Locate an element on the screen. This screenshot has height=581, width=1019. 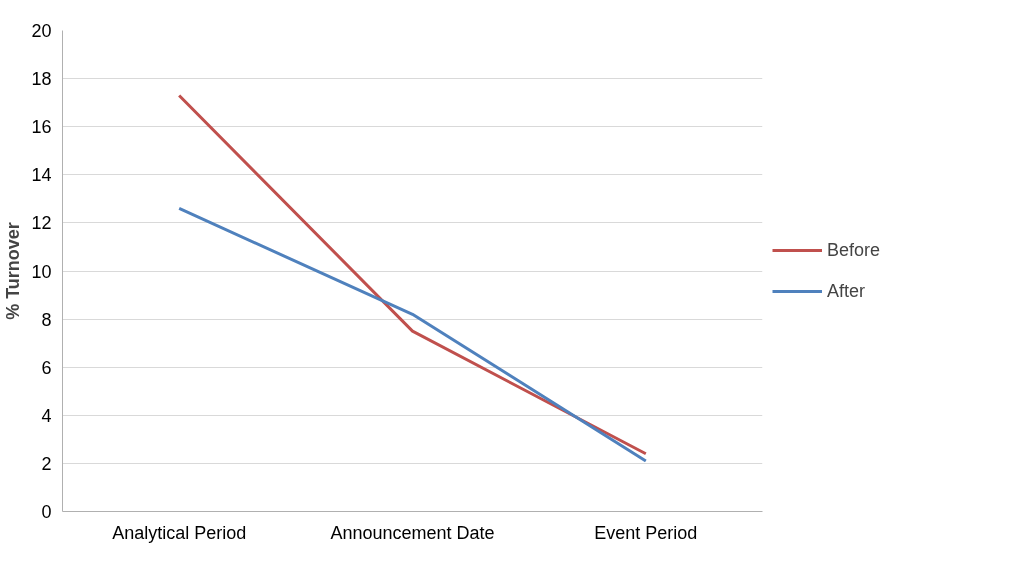
y-tick-label: 2 is located at coordinates (46, 463).